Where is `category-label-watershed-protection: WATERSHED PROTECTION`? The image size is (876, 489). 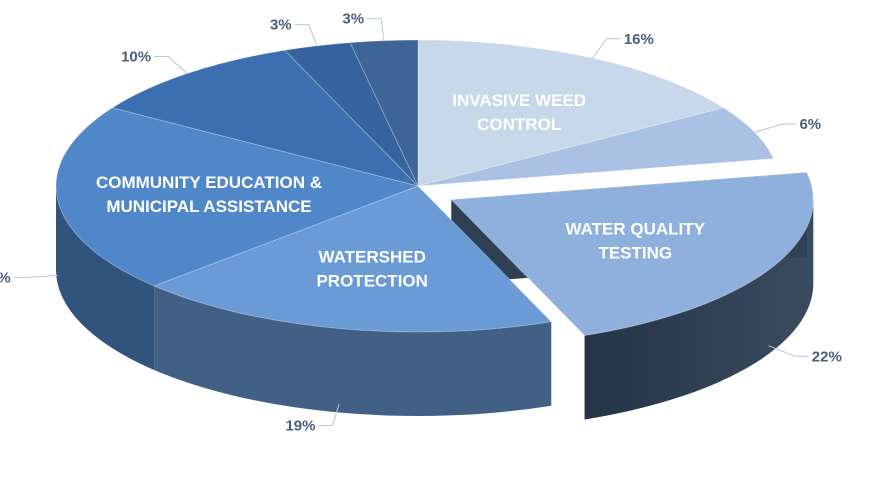
category-label-watershed-protection: WATERSHED PROTECTION is located at coordinates (371, 269).